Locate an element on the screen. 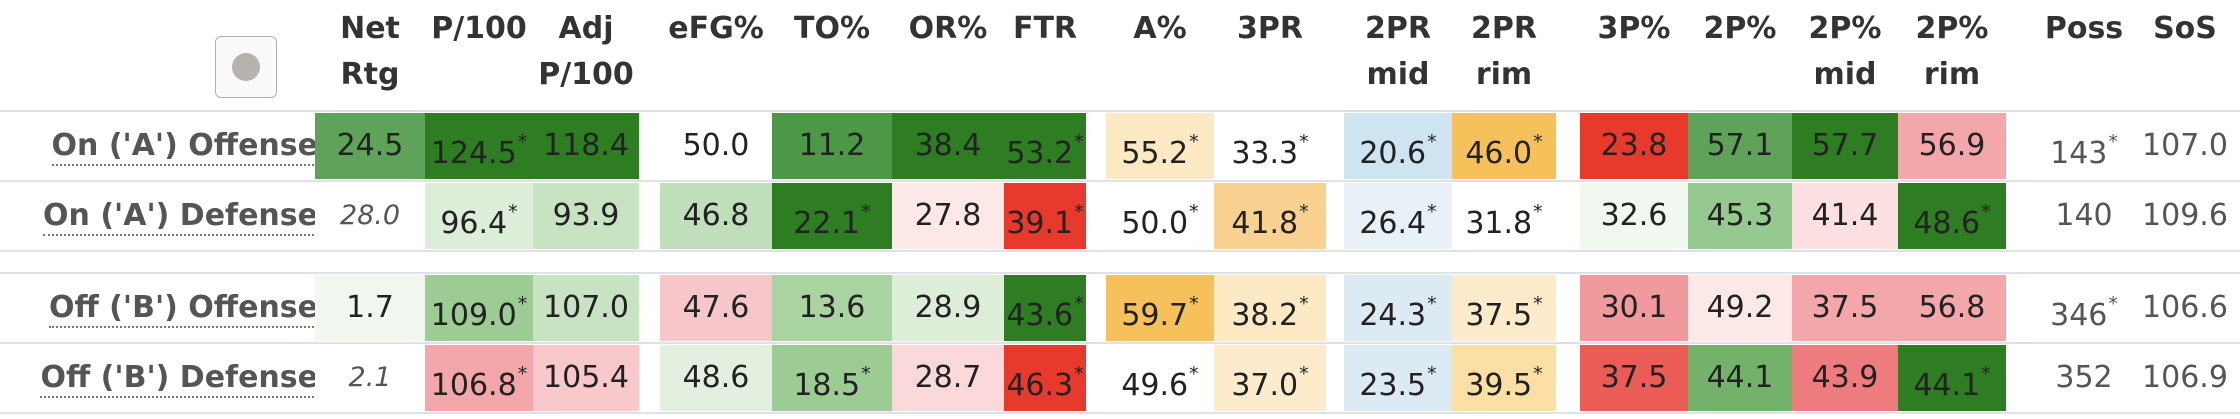 Image resolution: width=2240 pixels, height=419 pixels. cell-efg: 50.0 is located at coordinates (716, 146).